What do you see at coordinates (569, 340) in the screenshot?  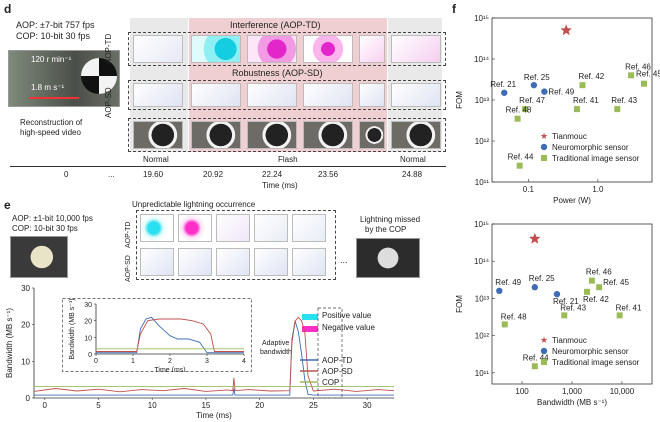 I see `legend-tianmouc: Tianmouc` at bounding box center [569, 340].